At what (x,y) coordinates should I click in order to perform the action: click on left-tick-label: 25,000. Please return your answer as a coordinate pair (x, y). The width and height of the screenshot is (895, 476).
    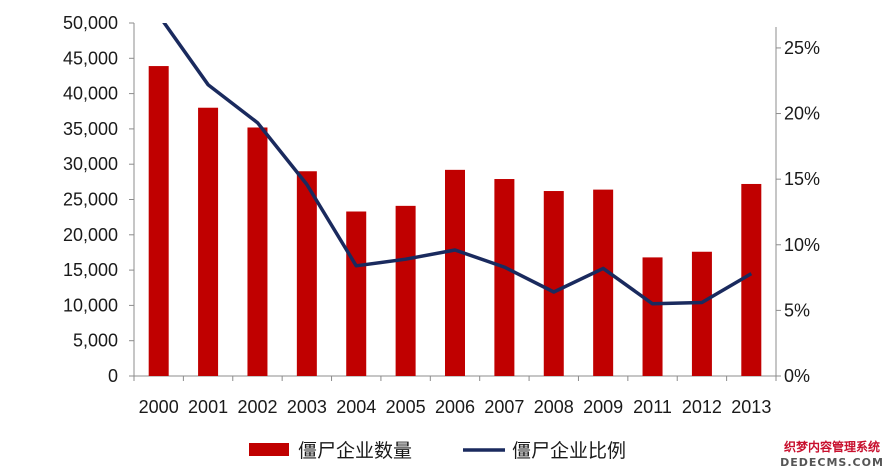
    Looking at the image, I should click on (90, 200).